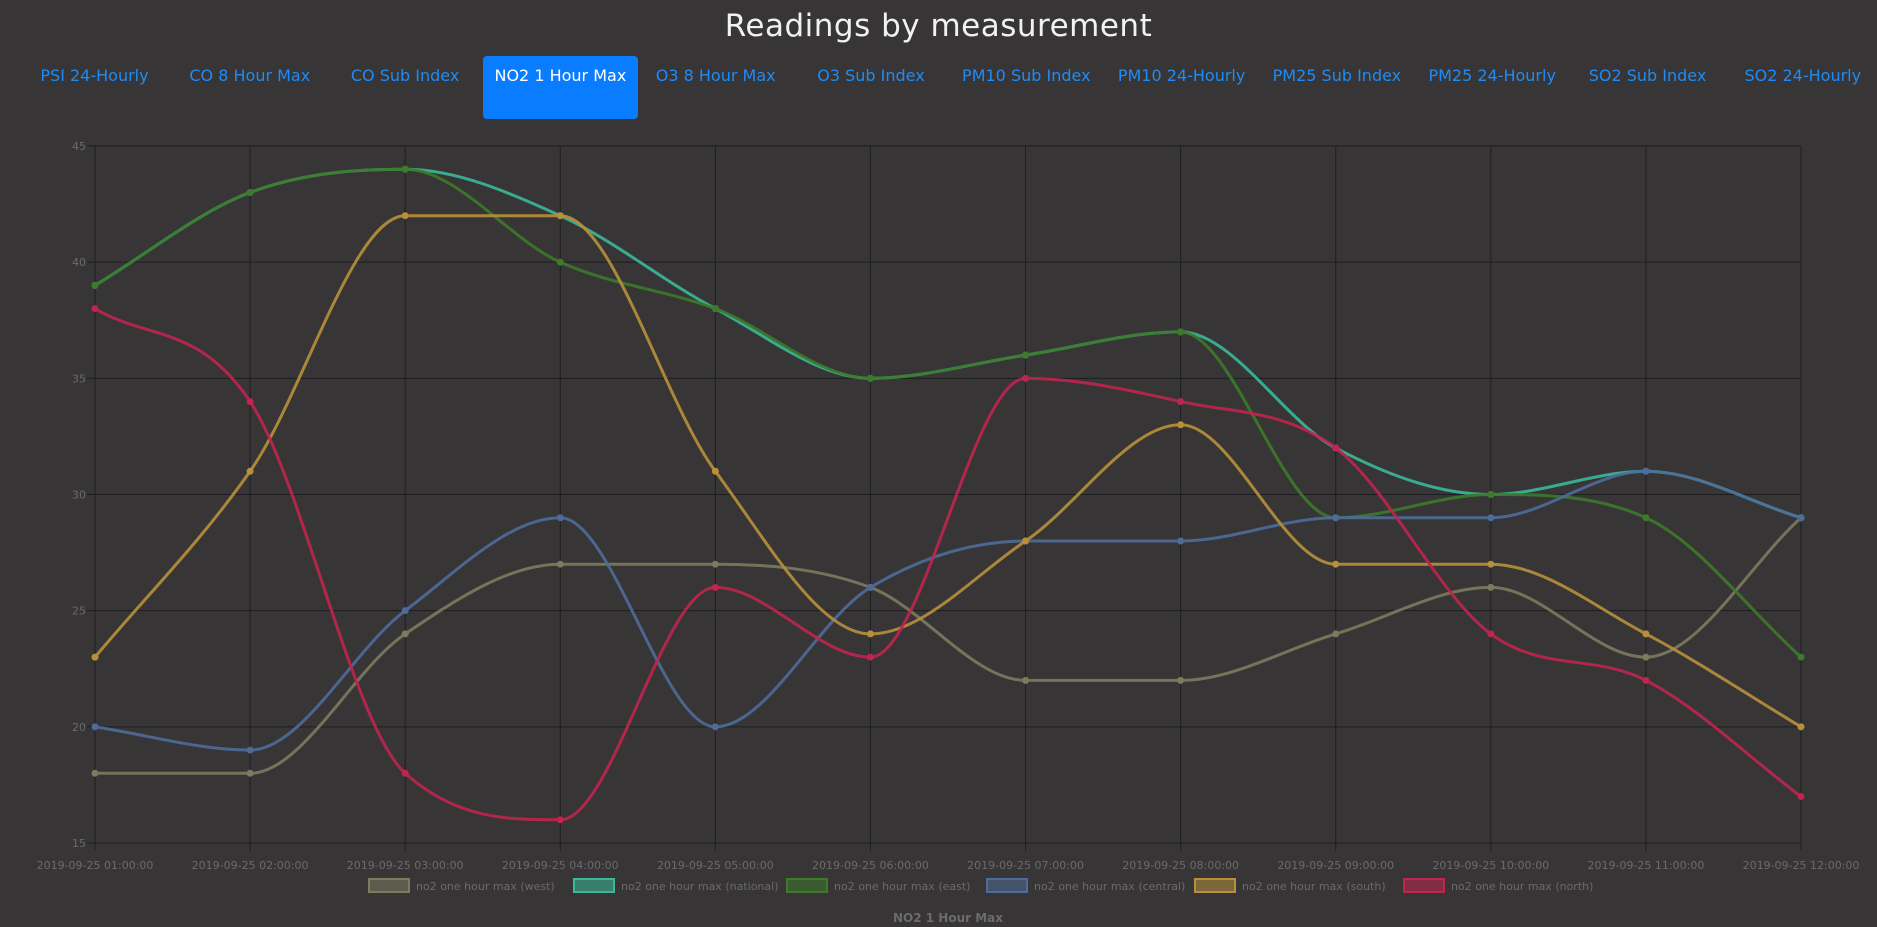 This screenshot has width=1877, height=927. What do you see at coordinates (675, 885) in the screenshot?
I see `legend-item: no2 one hour max (national)` at bounding box center [675, 885].